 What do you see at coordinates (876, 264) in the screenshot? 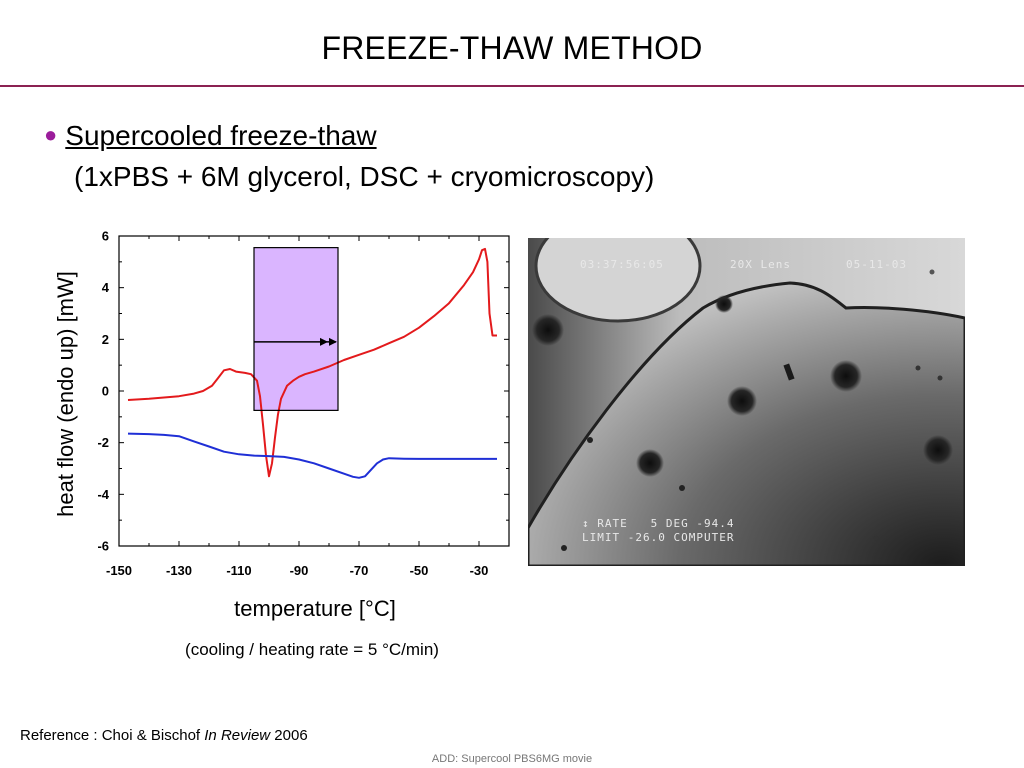
I see `osd-date: 05-11-03` at bounding box center [876, 264].